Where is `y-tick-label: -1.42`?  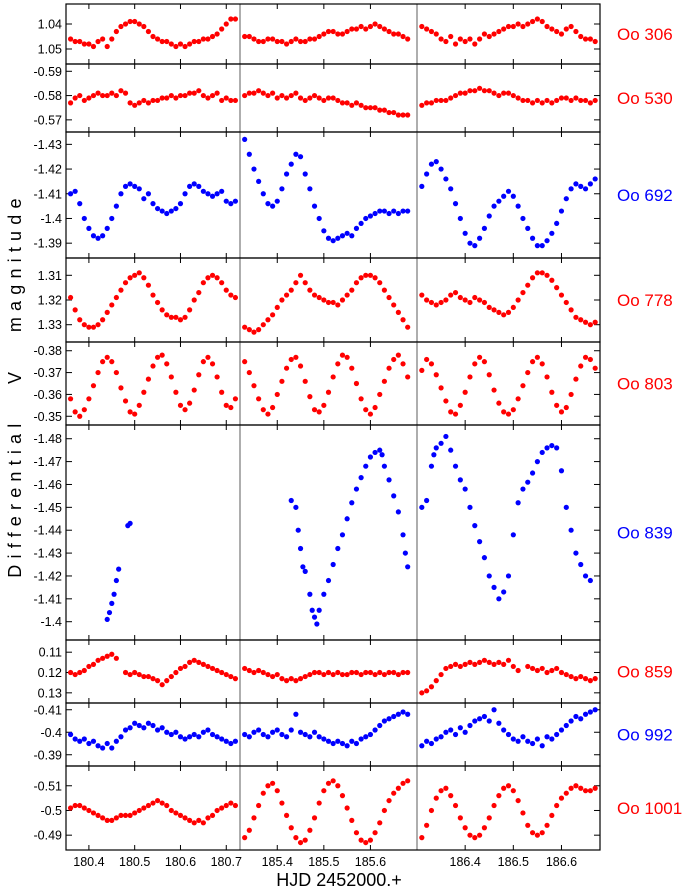 y-tick-label: -1.42 is located at coordinates (48, 576).